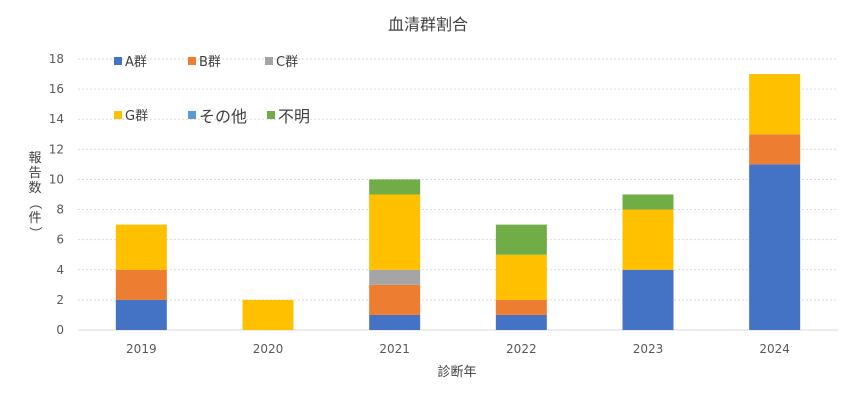 The image size is (856, 405). What do you see at coordinates (136, 116) in the screenshot?
I see `legend-label: G群` at bounding box center [136, 116].